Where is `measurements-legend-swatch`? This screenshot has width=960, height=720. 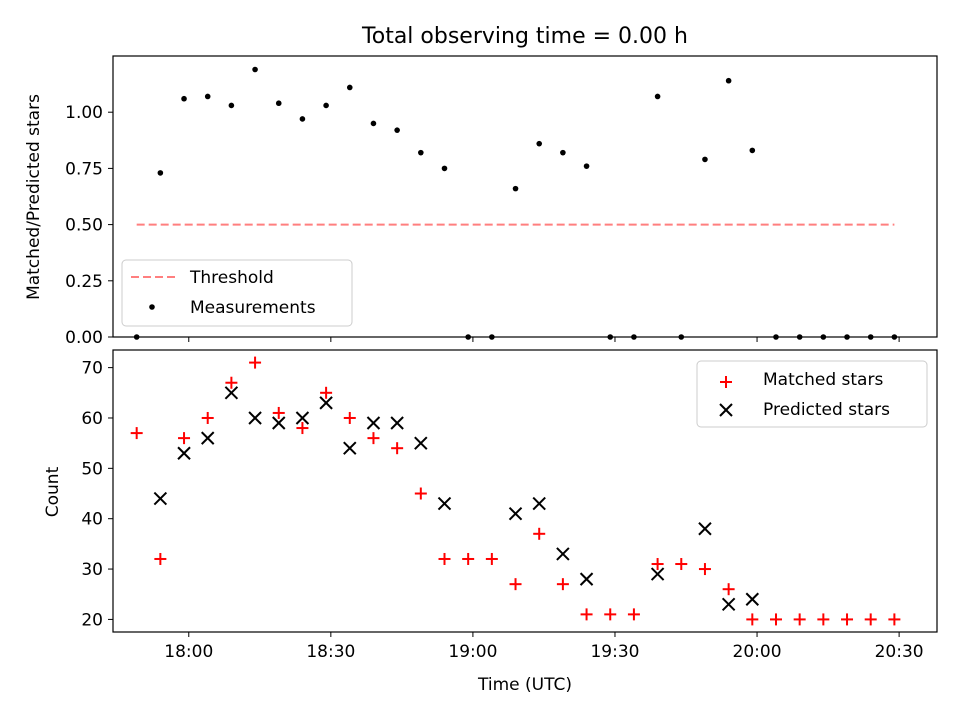
measurements-legend-swatch is located at coordinates (152, 307).